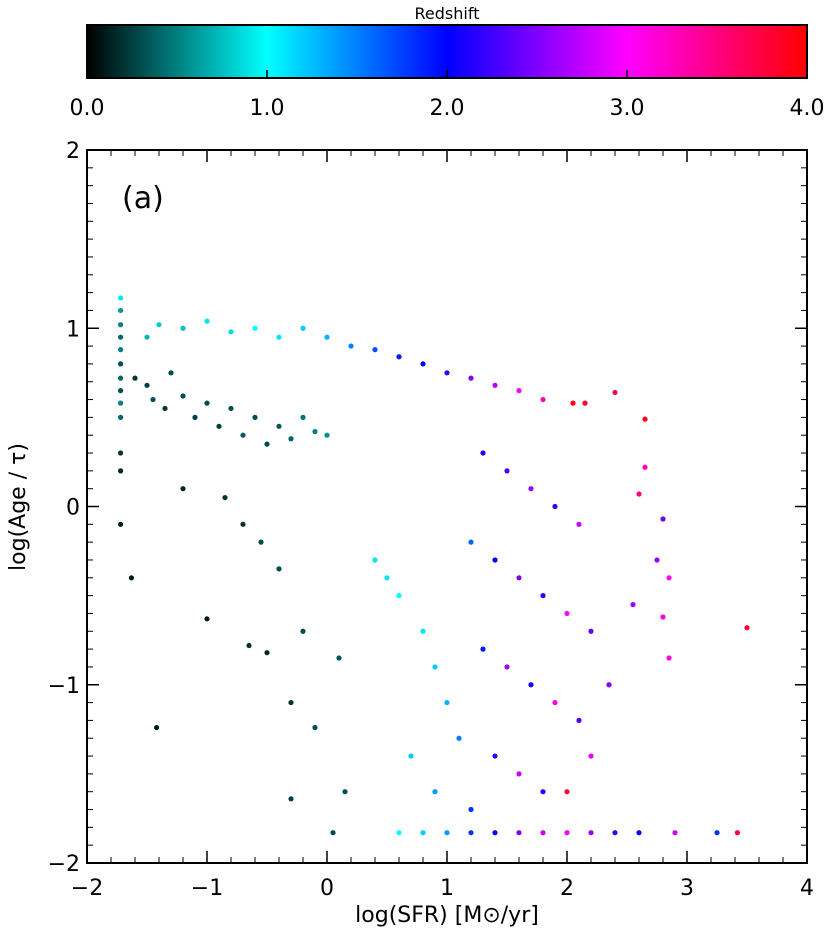 This screenshot has width=830, height=943. What do you see at coordinates (627, 108) in the screenshot?
I see `colorbar-tick-label: 3.0` at bounding box center [627, 108].